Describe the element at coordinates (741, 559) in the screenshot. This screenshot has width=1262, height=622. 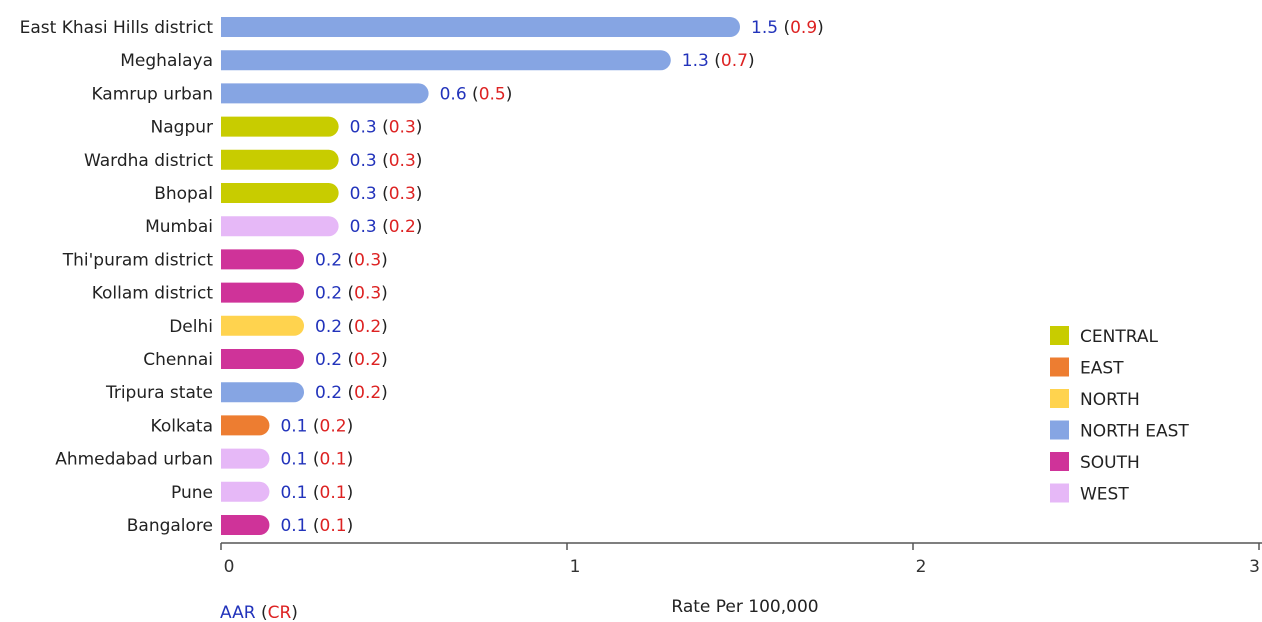
I see `x-axis: 0 1 2 3` at that location.